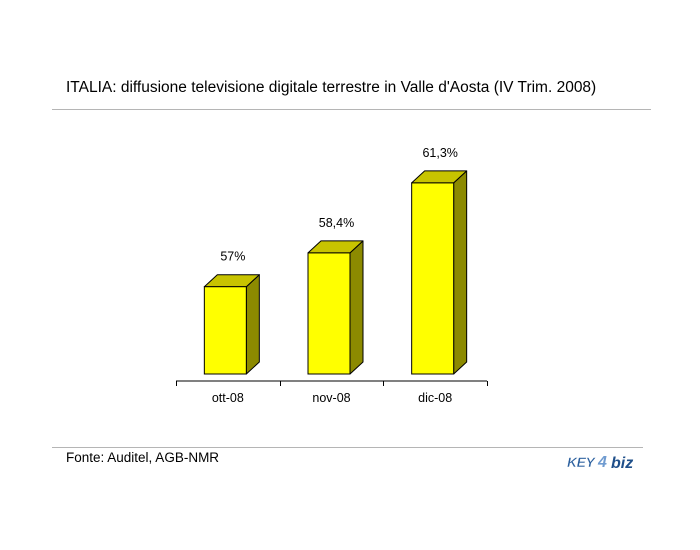  Describe the element at coordinates (347, 447) in the screenshot. I see `bottom-divider` at that location.